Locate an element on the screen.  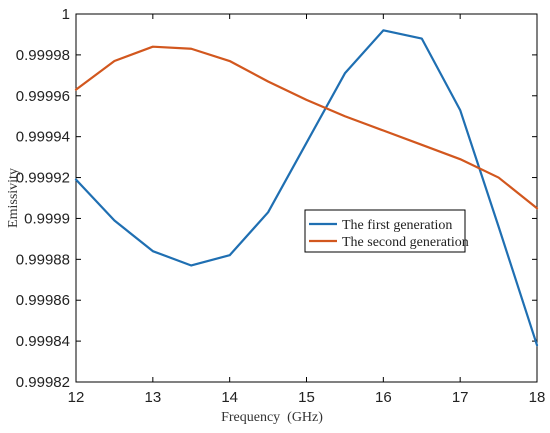
y-tick-label: 0.99986 is located at coordinates (43, 300).